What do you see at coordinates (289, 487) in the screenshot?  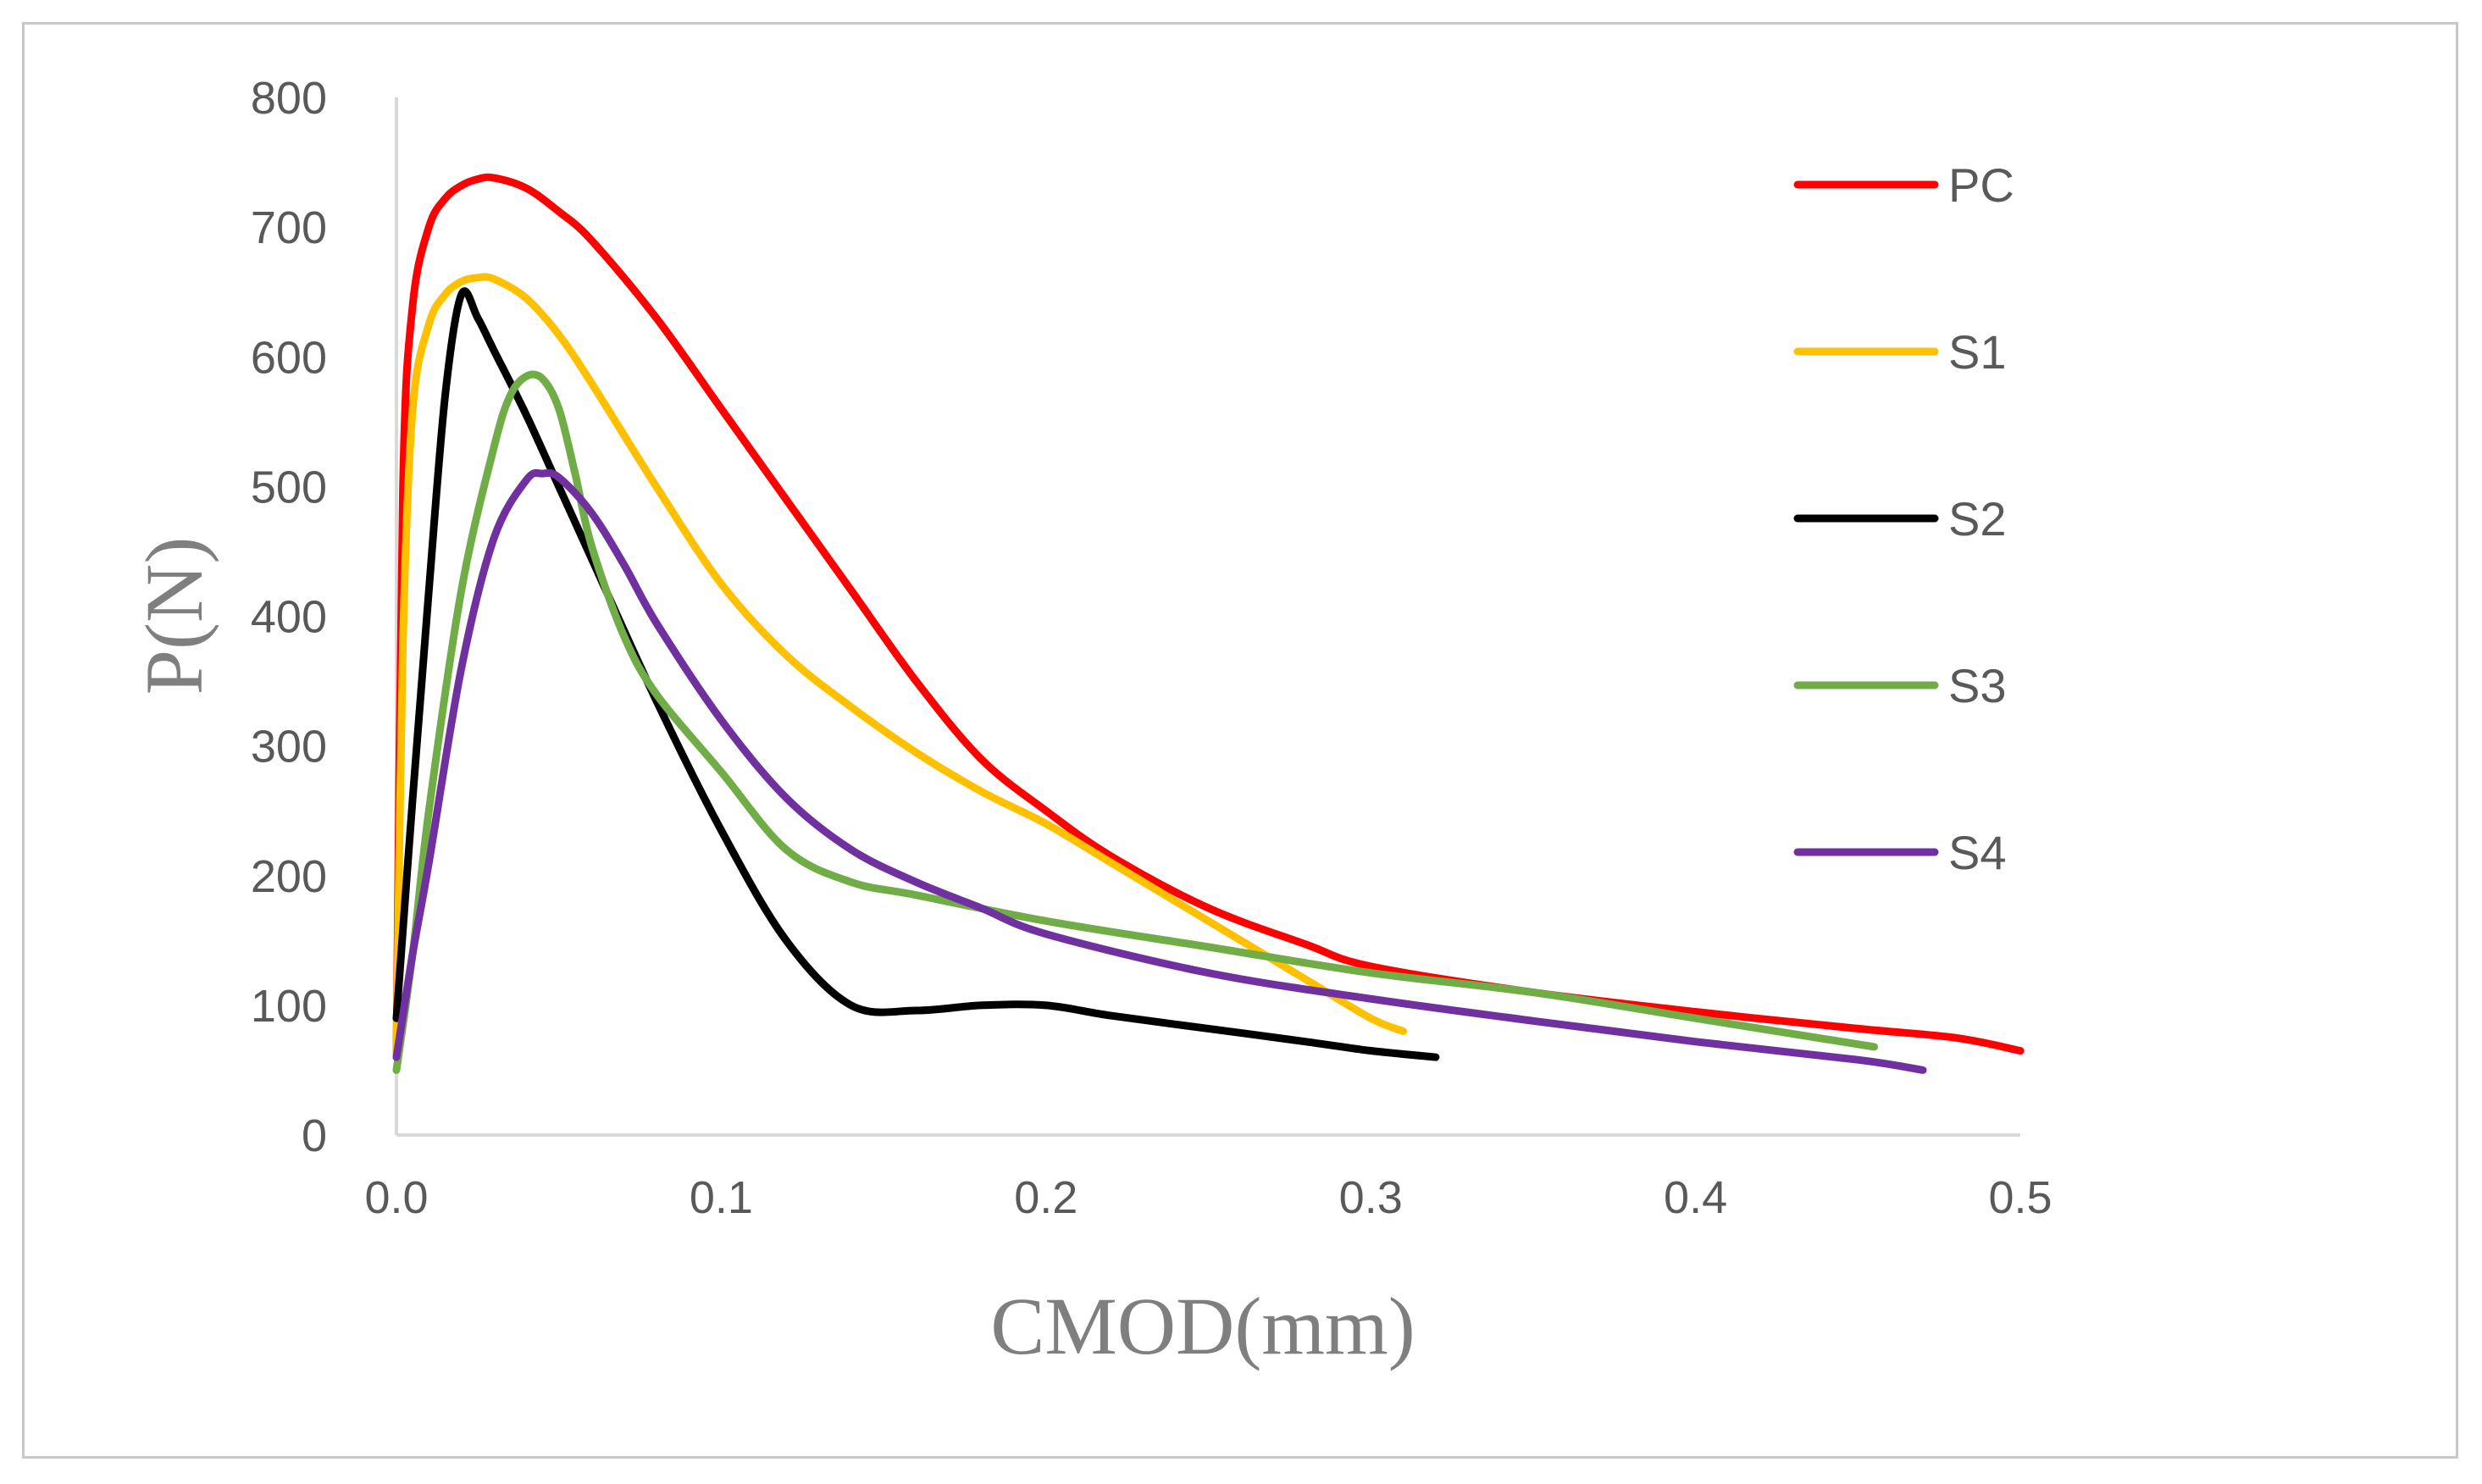 I see `y-tick-label: 500` at bounding box center [289, 487].